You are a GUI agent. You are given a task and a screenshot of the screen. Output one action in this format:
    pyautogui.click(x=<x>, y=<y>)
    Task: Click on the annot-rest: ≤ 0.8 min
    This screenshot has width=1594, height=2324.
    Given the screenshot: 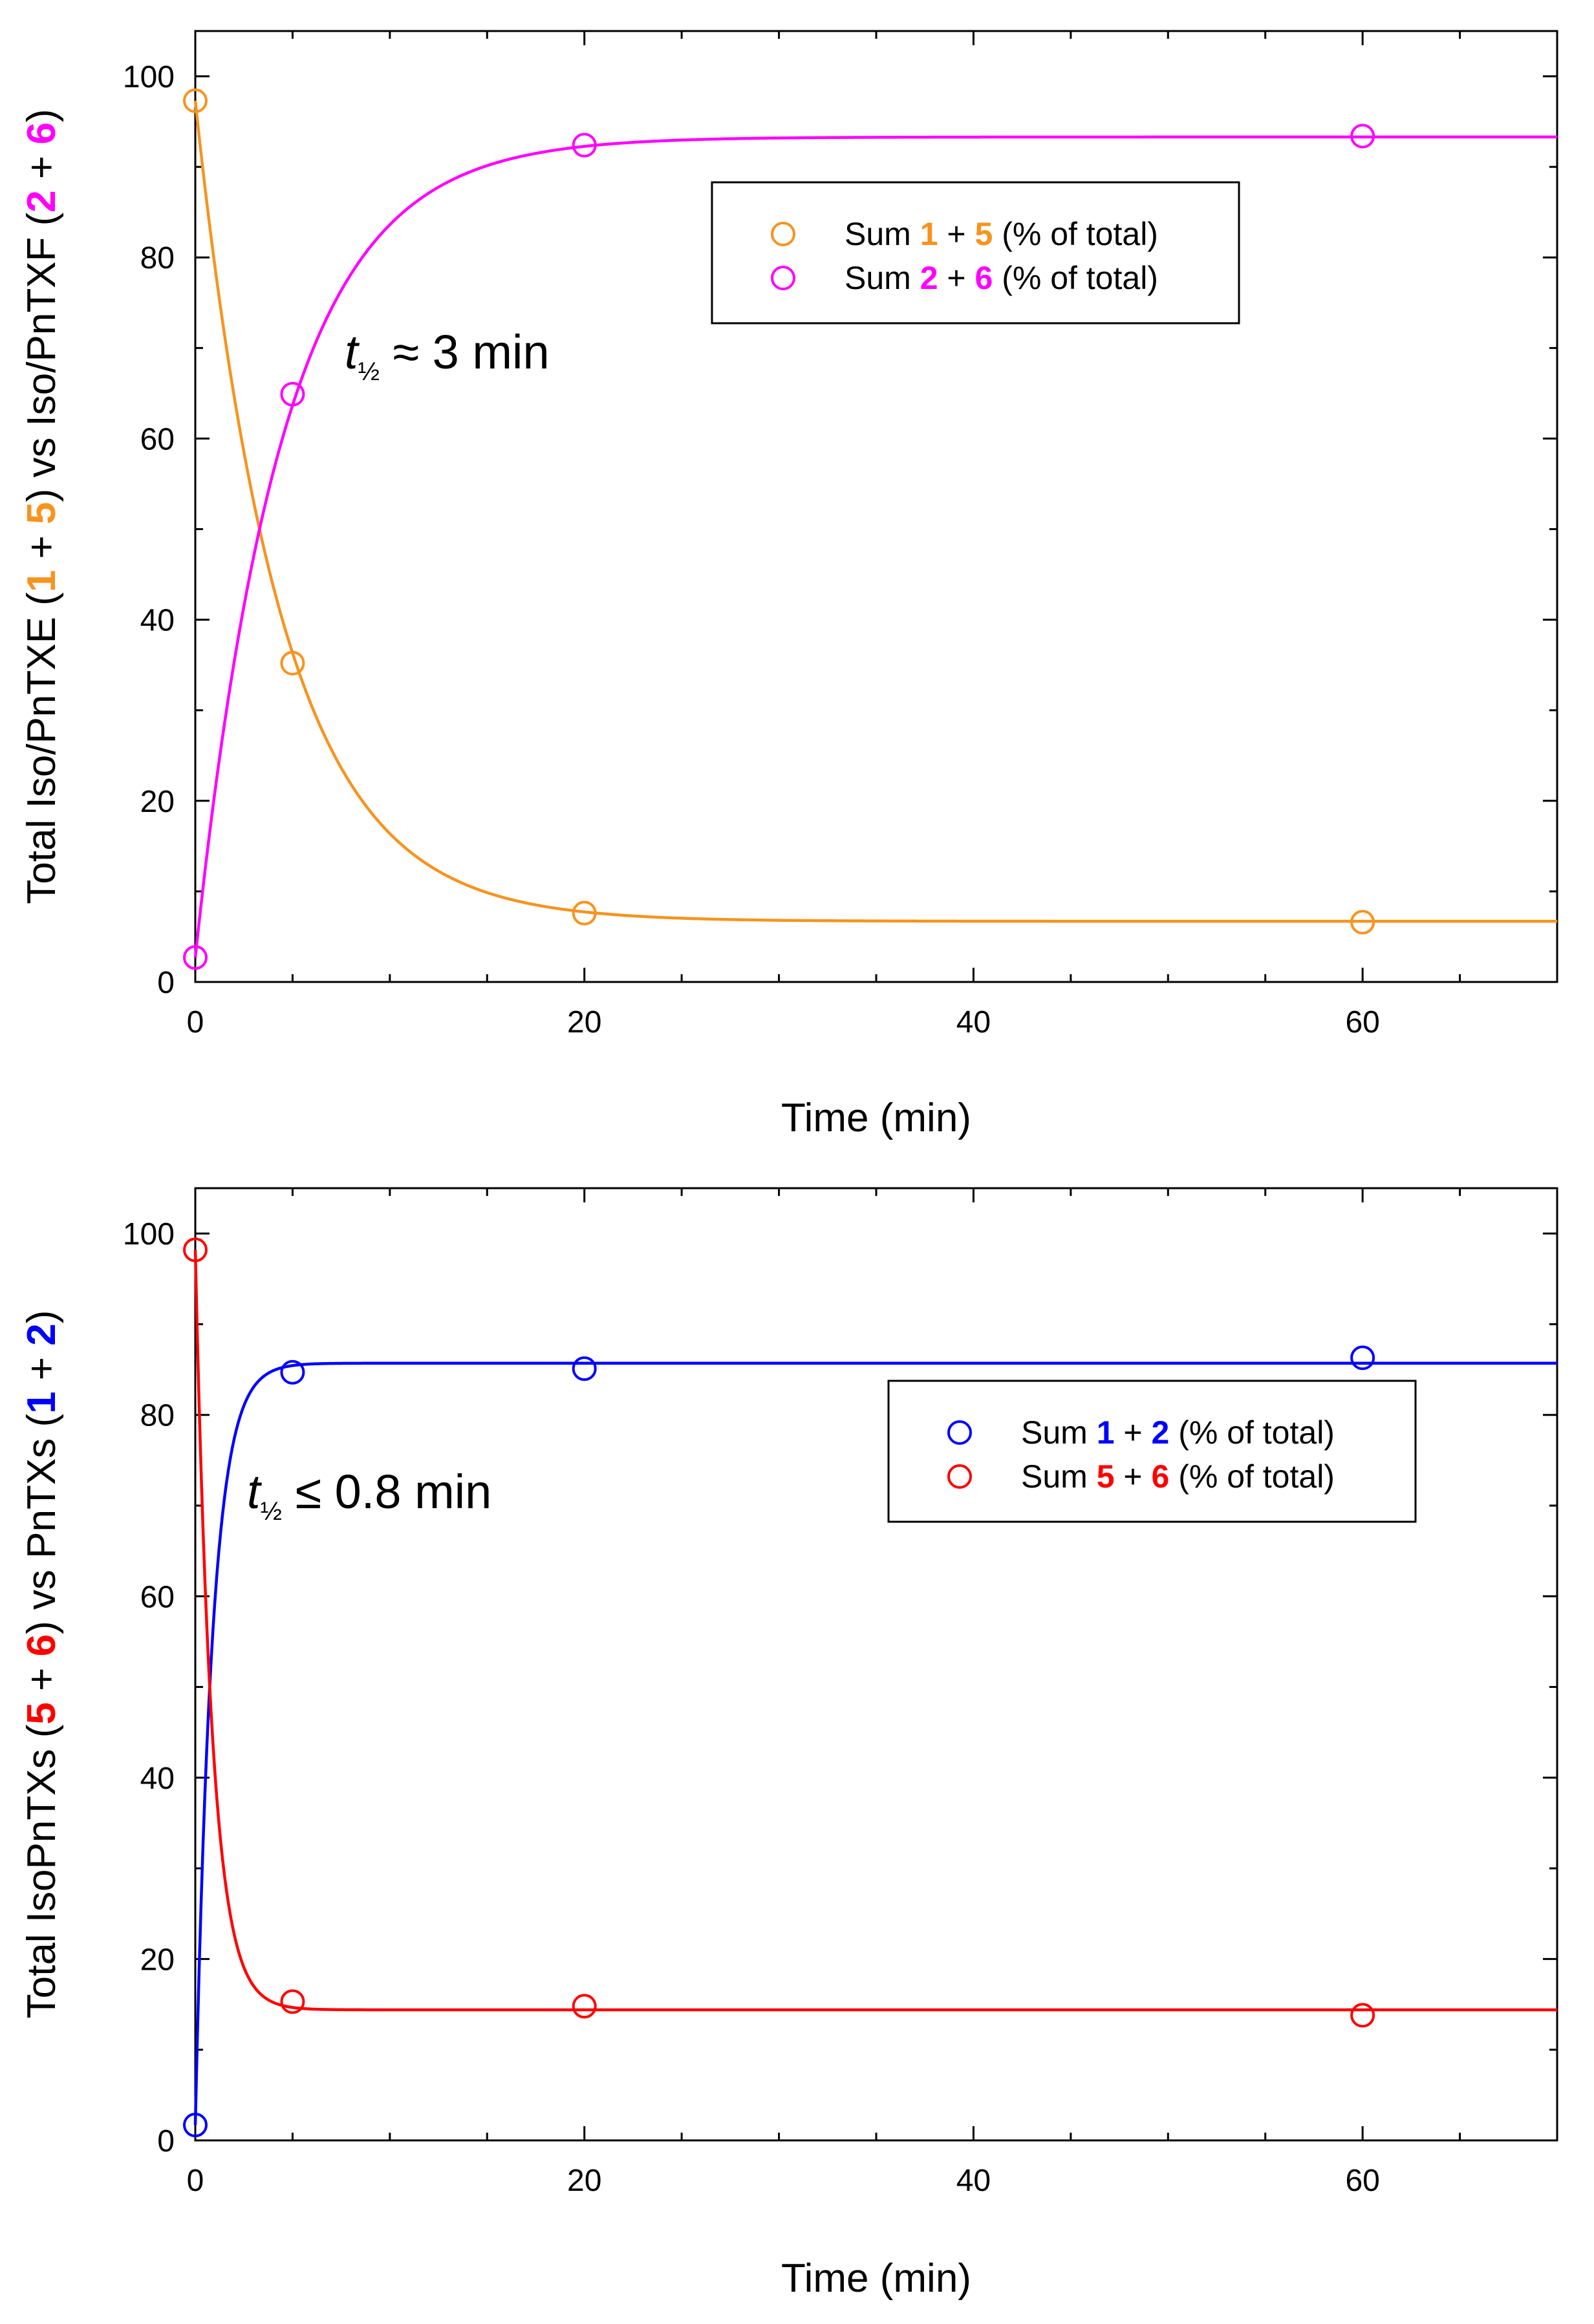 What is the action you would take?
    pyautogui.click(x=387, y=1492)
    